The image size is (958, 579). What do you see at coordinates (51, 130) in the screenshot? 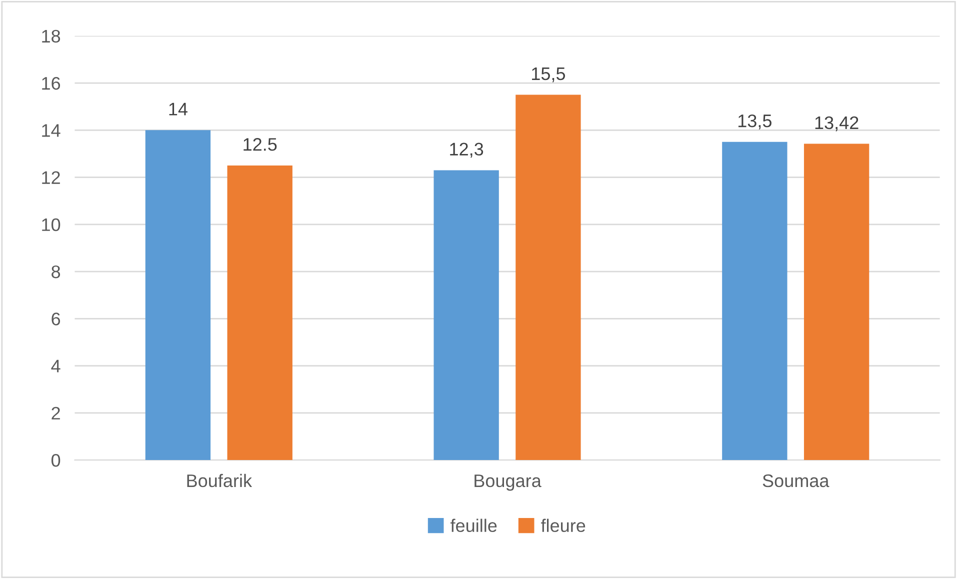
I see `y-tick-label: 14` at bounding box center [51, 130].